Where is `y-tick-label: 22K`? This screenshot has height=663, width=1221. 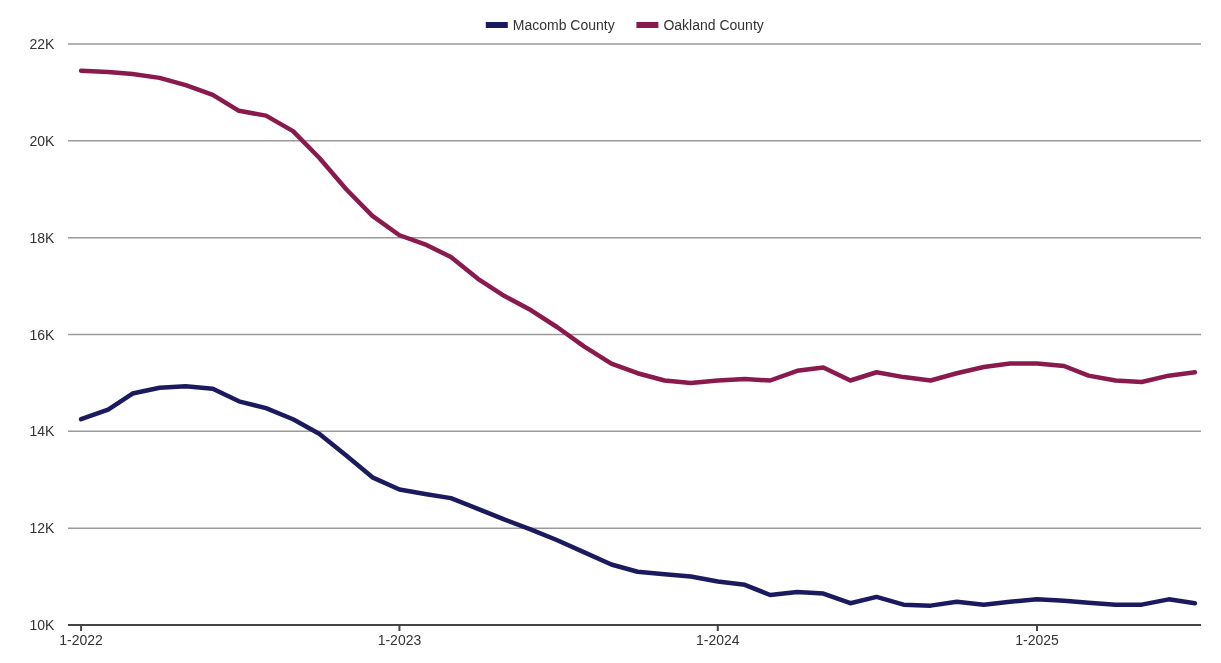 y-tick-label: 22K is located at coordinates (42, 44).